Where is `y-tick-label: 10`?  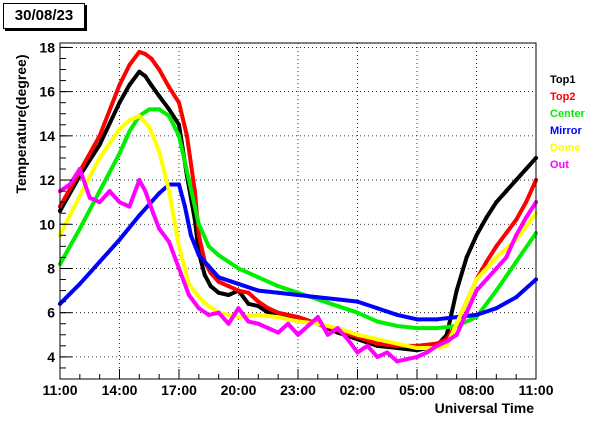
y-tick-label: 10 is located at coordinates (47, 224).